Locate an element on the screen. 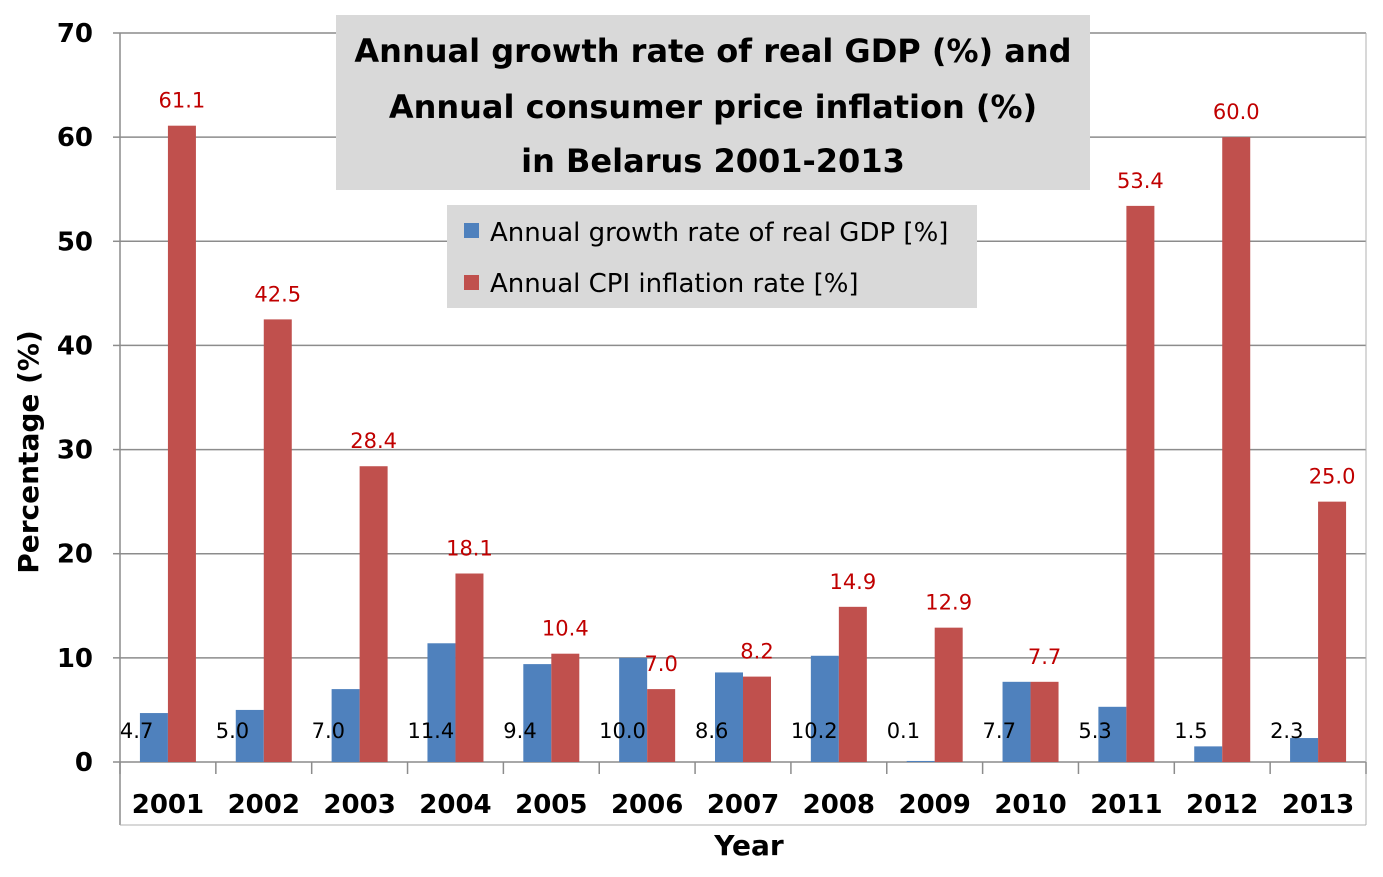  gdp-data-label: 11.4 is located at coordinates (430, 731).